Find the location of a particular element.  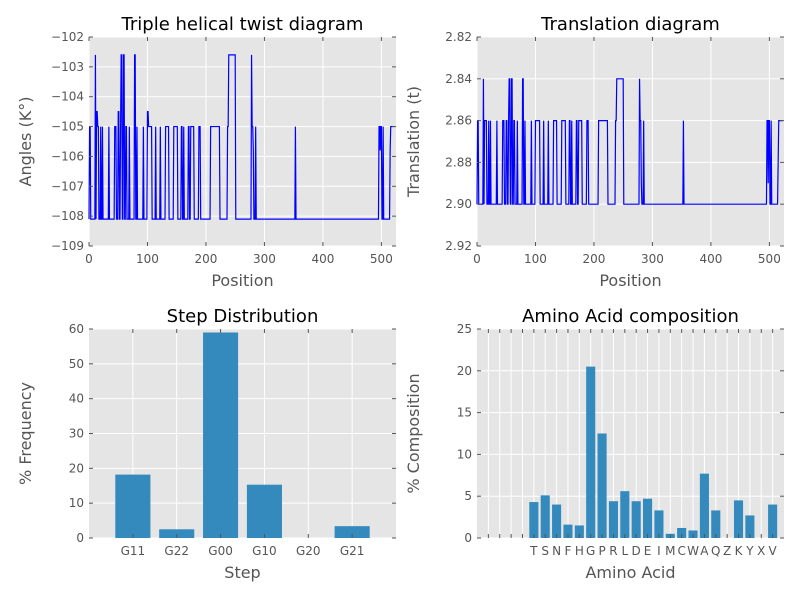

x-tick-label: C is located at coordinates (681, 551).